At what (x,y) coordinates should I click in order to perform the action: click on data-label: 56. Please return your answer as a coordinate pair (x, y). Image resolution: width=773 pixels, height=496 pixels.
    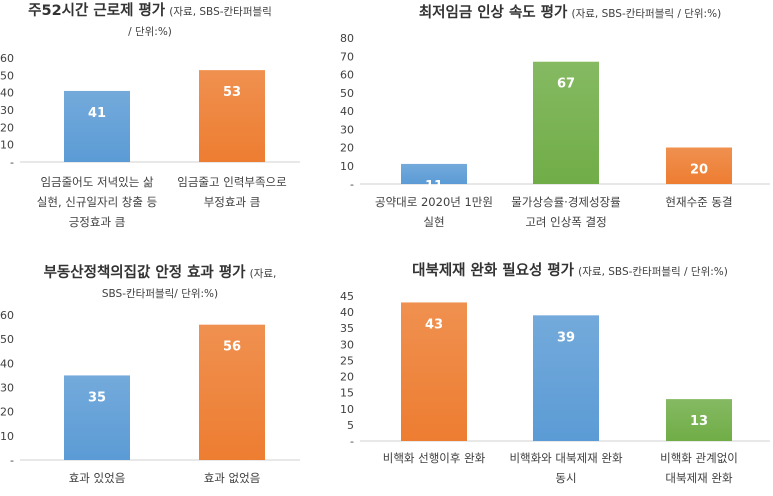
    Looking at the image, I should click on (232, 347).